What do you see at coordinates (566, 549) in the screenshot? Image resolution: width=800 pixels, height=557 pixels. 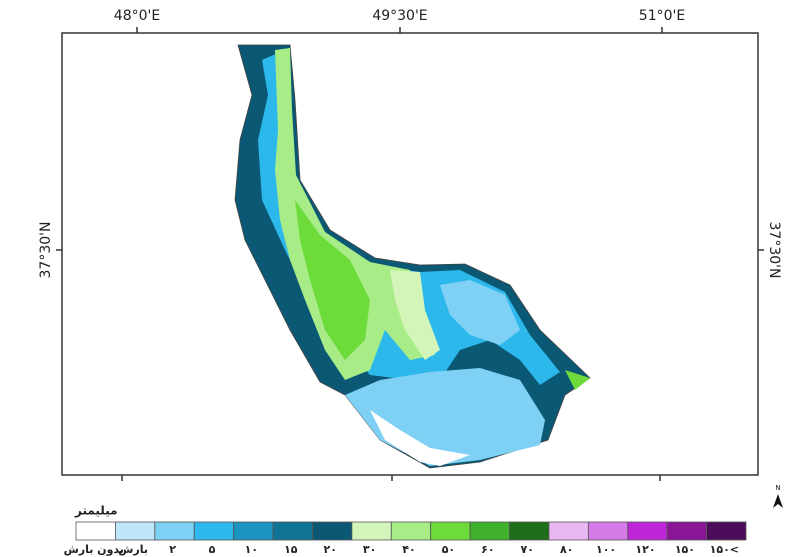 I see `legend-label: ۸۰` at bounding box center [566, 549].